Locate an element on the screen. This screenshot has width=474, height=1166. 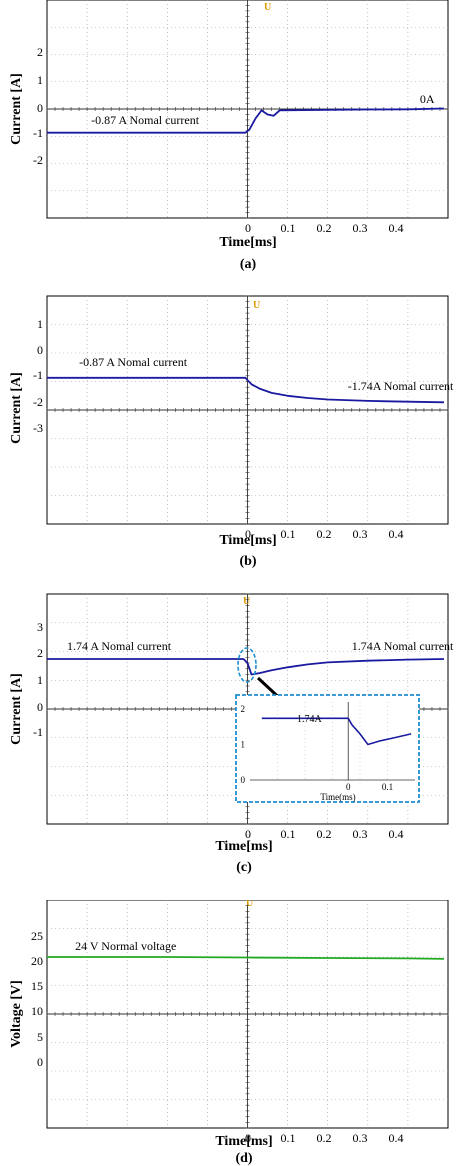
inset-x-tick-label: 0 is located at coordinates (348, 787).